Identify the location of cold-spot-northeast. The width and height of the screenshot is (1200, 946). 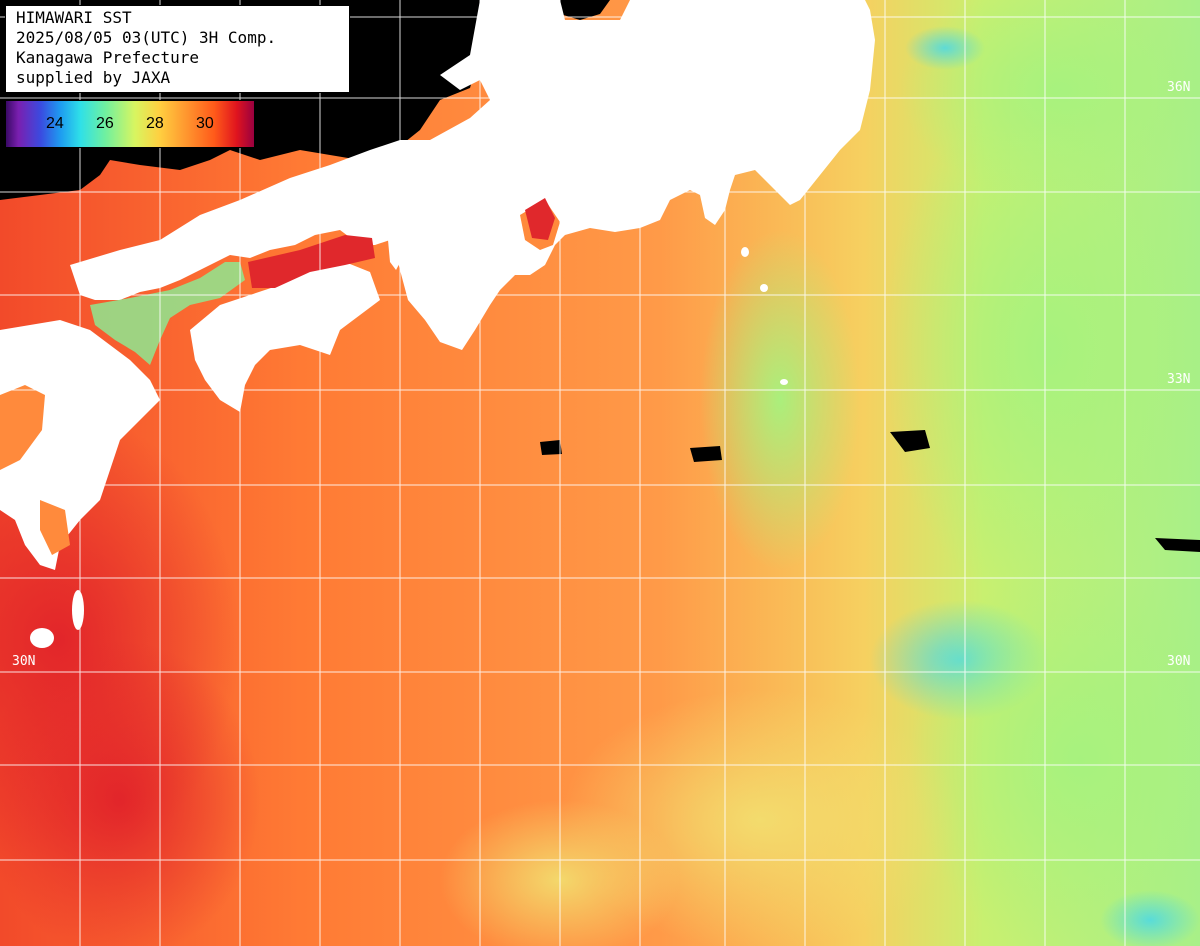
(945, 48).